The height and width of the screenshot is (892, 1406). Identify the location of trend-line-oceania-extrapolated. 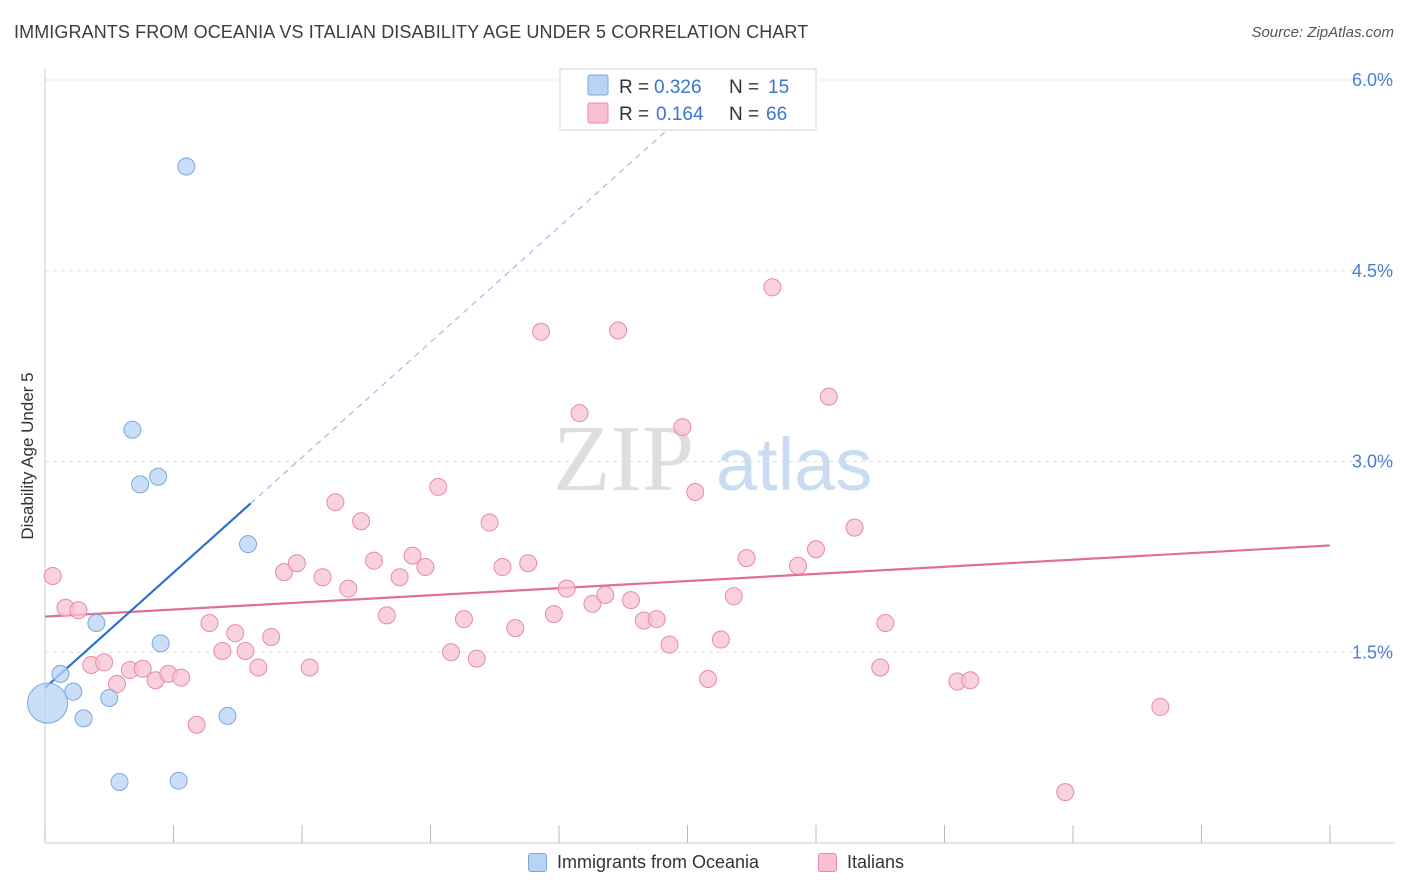
(469, 307).